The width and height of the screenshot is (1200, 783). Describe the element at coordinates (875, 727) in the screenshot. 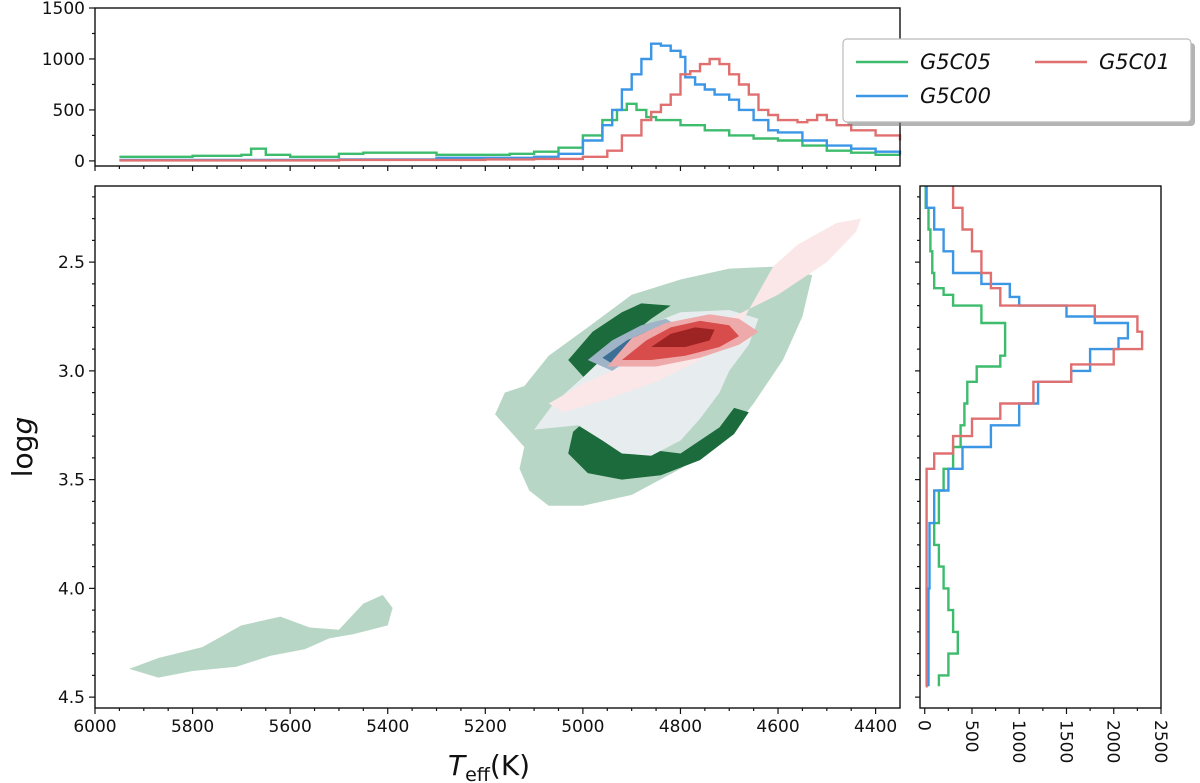

I see `main-x-tick-label: 4400` at that location.